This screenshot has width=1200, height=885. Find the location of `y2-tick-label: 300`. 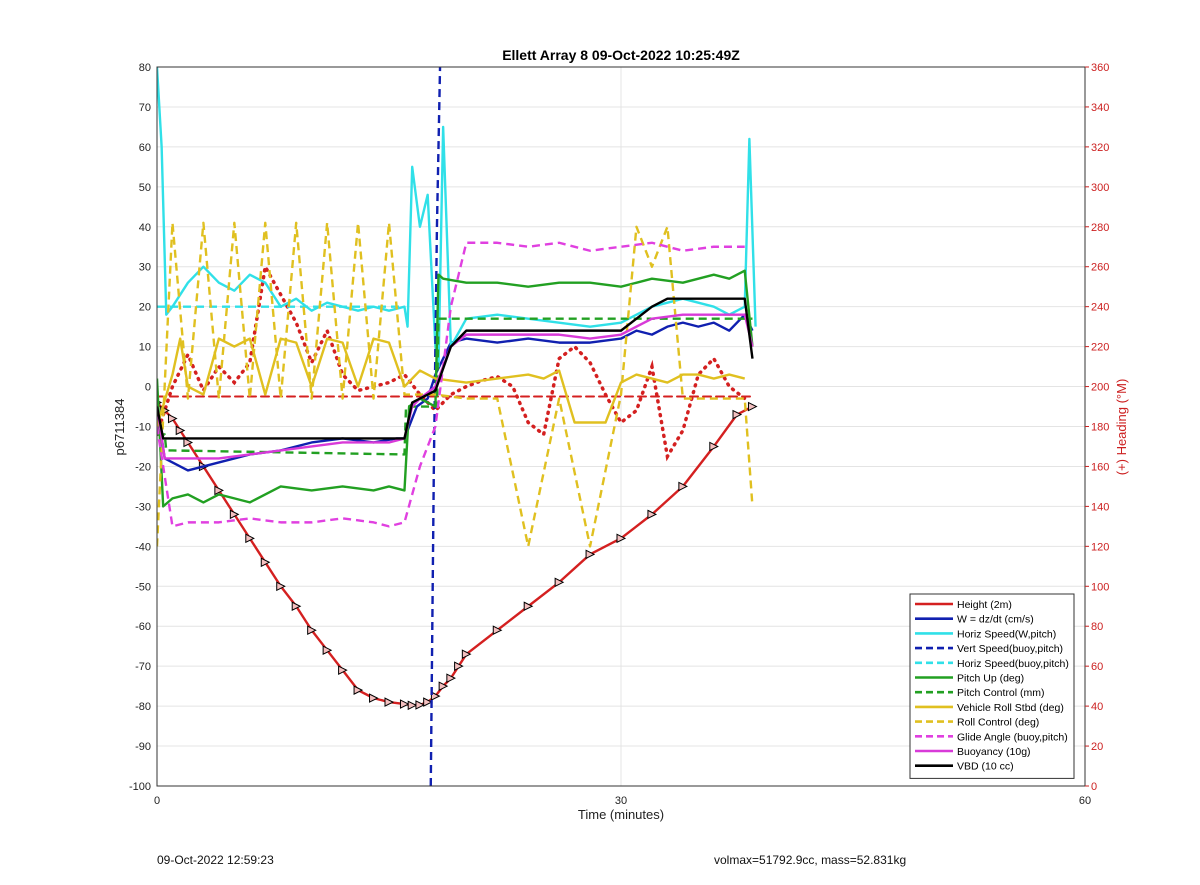

y2-tick-label: 300 is located at coordinates (1100, 188).